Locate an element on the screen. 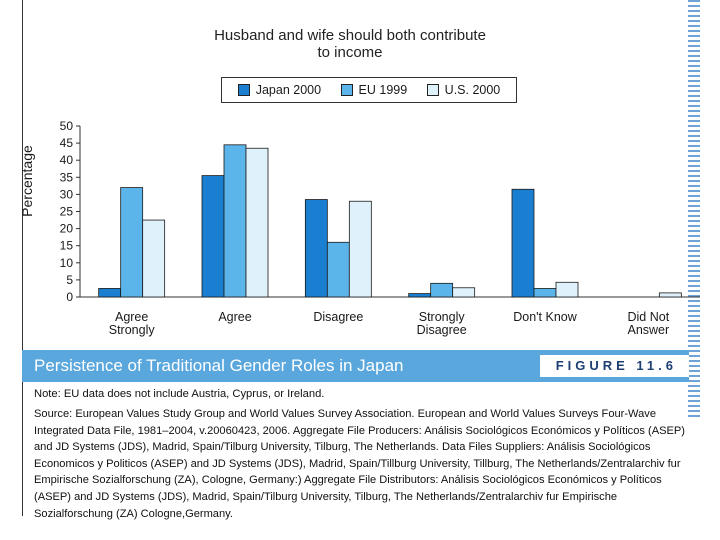 The width and height of the screenshot is (720, 540). legend-swatch-eu is located at coordinates (346, 90).